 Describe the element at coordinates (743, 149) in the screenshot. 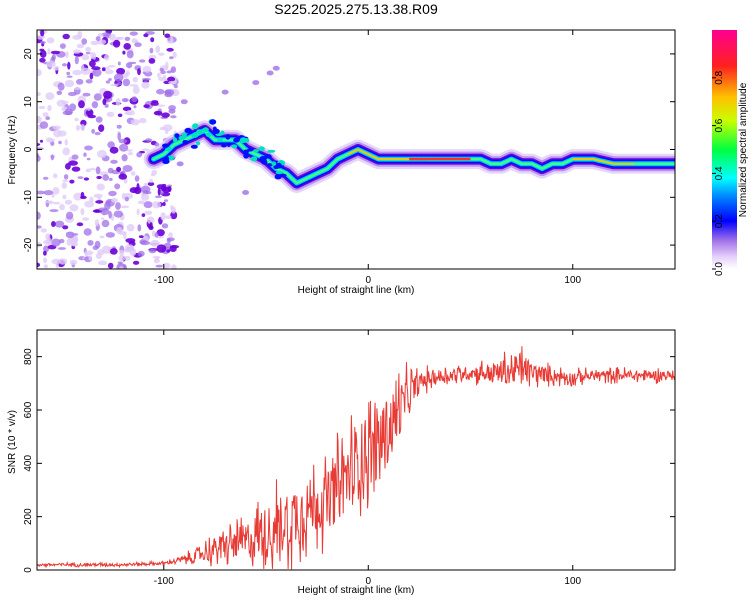

I see `colorbar-label: Normalized spectral amplitude` at that location.